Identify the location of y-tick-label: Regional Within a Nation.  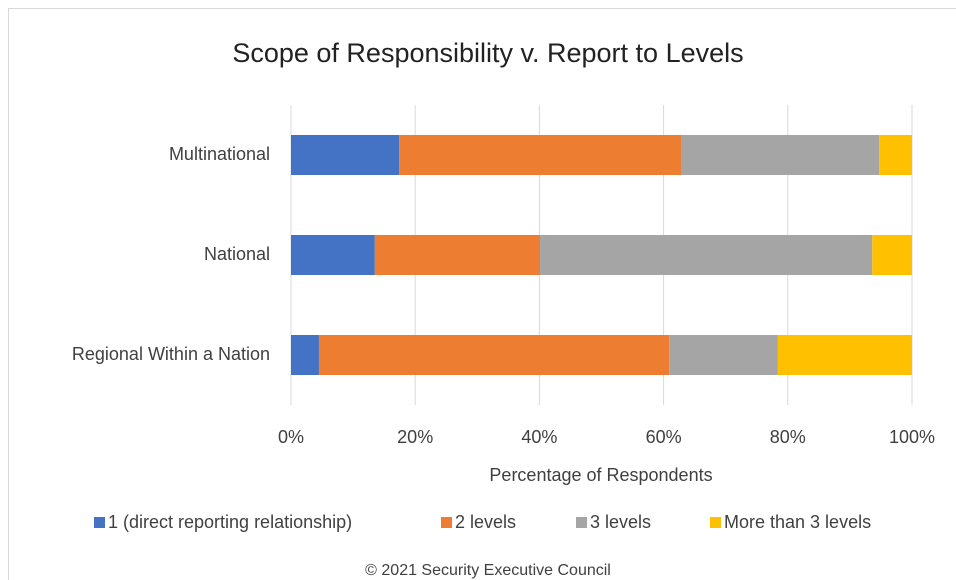
(171, 354).